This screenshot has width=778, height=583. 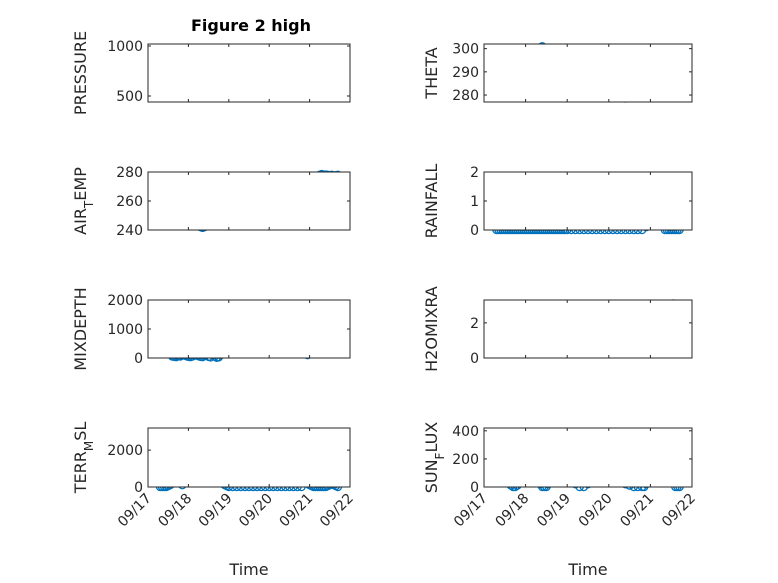 I want to click on y-tick-label: 240, so click(x=129, y=231).